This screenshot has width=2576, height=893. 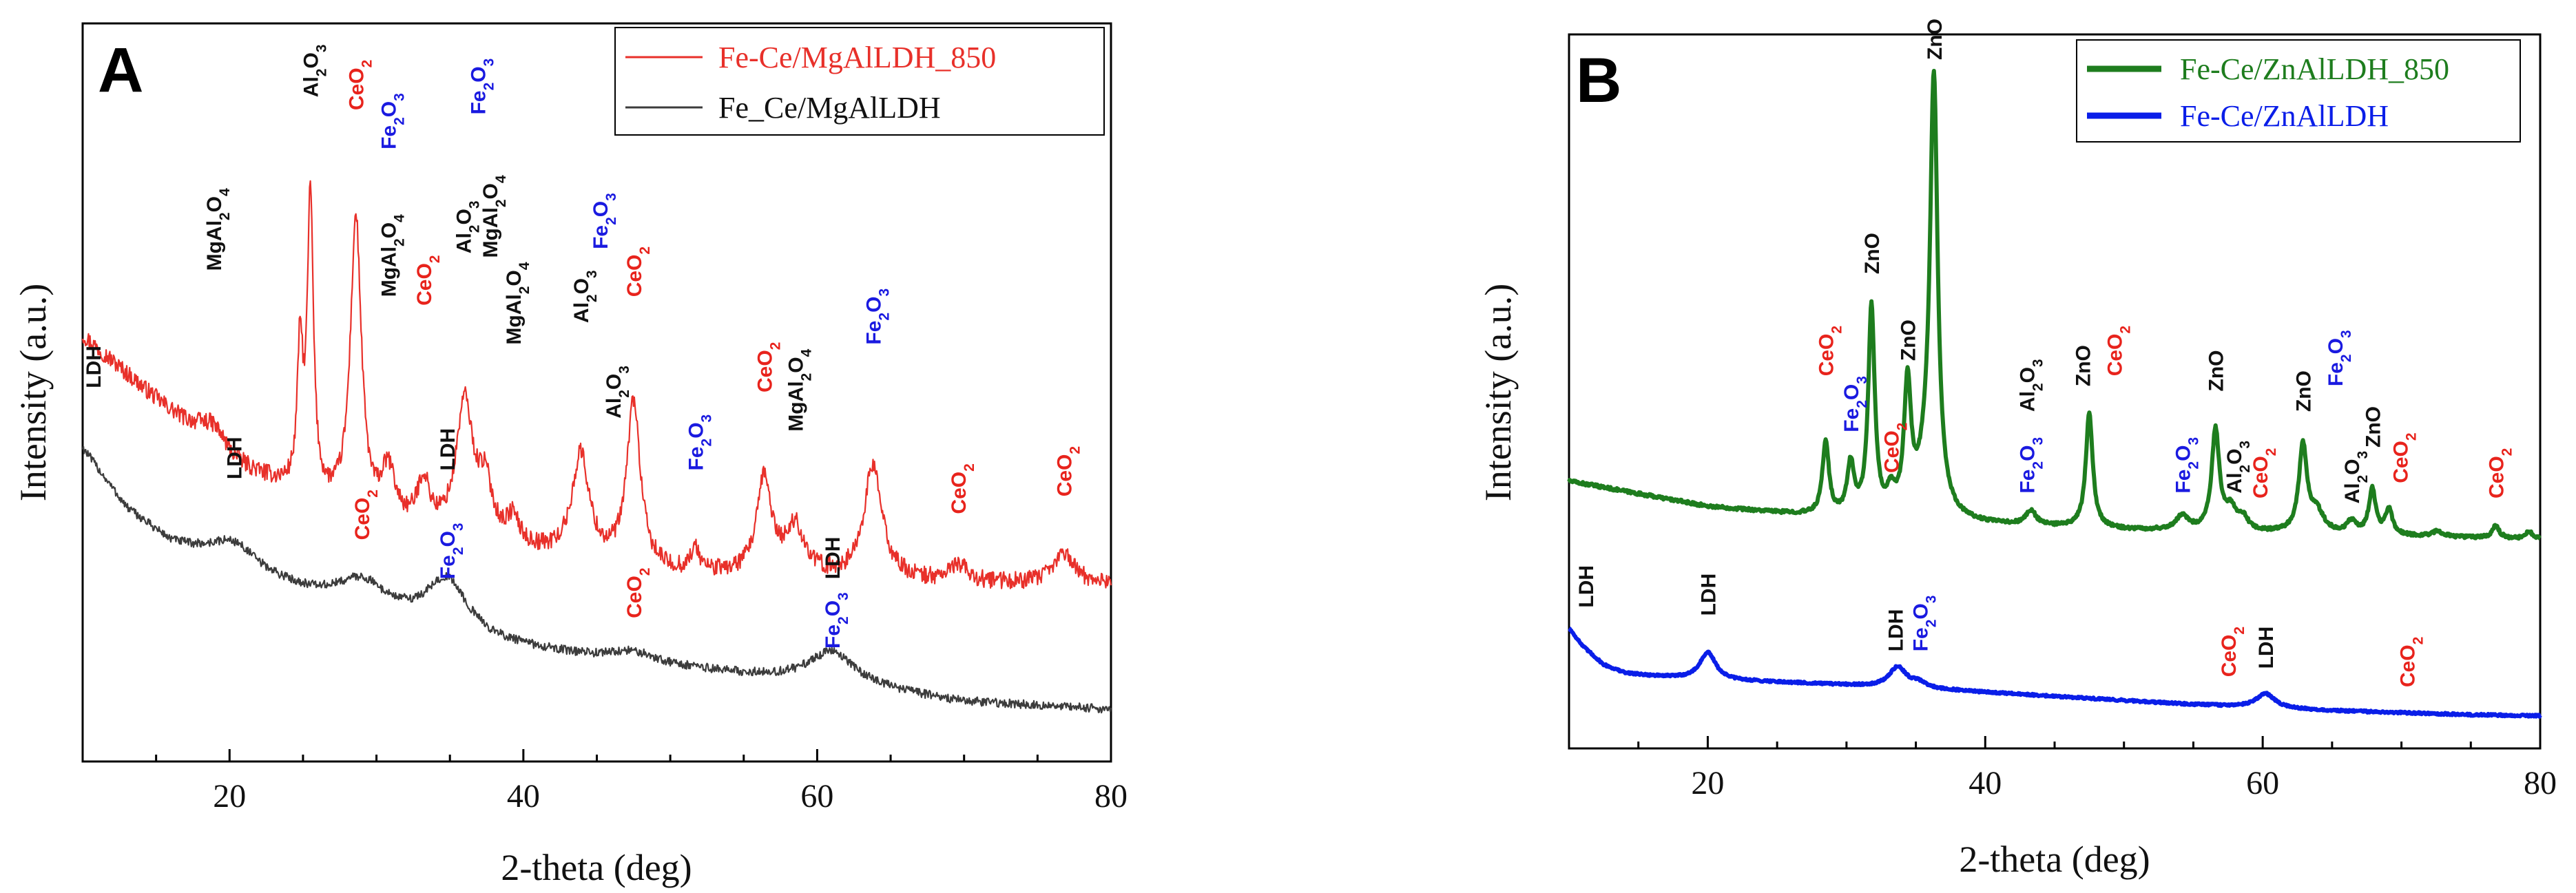 What do you see at coordinates (2262, 783) in the screenshot?
I see `panel-b-x-tick-label: 60` at bounding box center [2262, 783].